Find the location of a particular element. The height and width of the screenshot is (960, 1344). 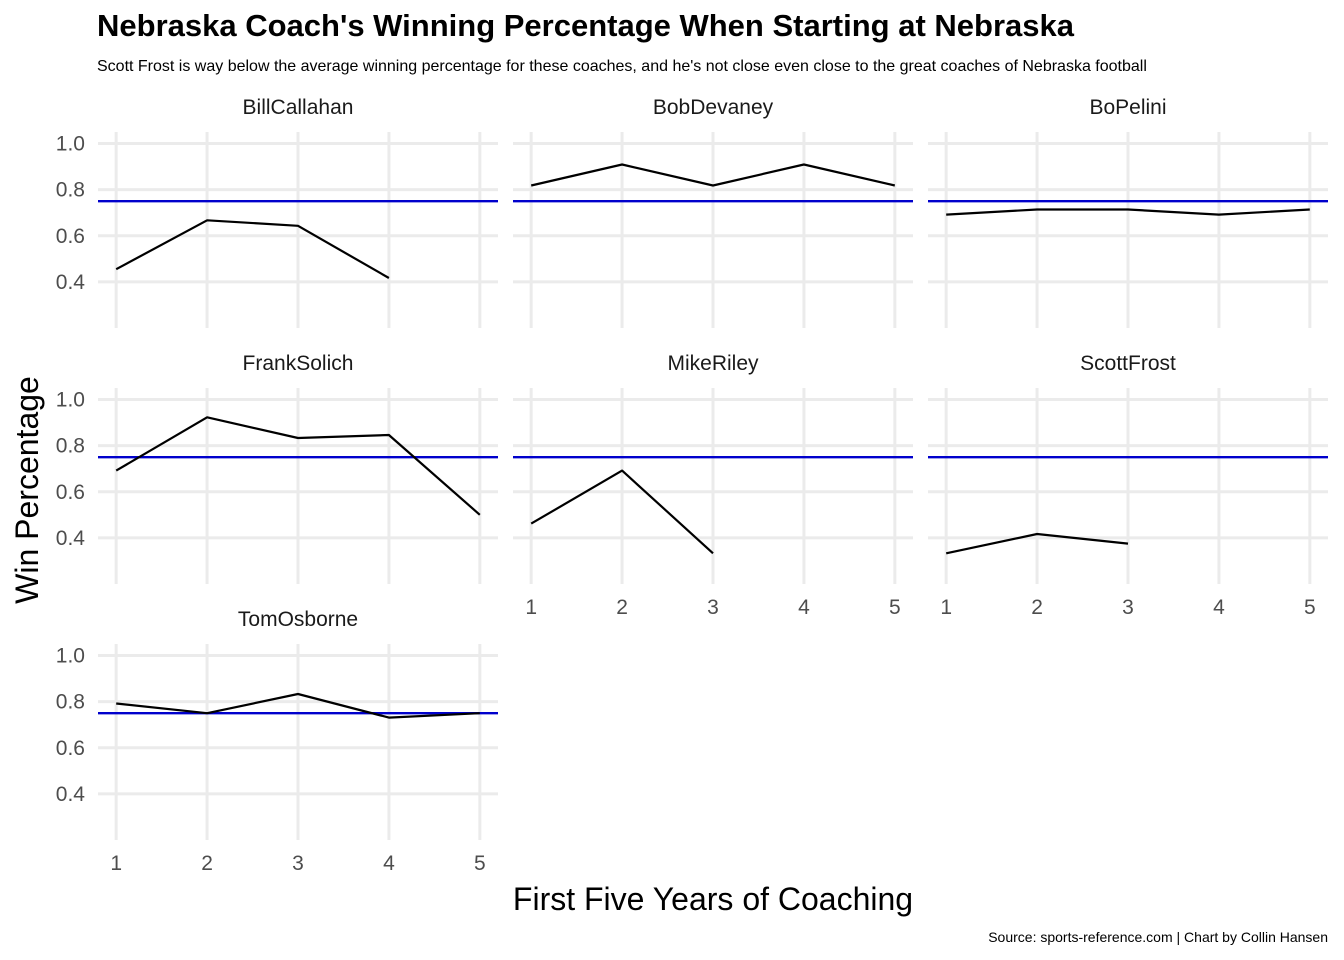

series-line-scottfrost is located at coordinates (1037, 543).